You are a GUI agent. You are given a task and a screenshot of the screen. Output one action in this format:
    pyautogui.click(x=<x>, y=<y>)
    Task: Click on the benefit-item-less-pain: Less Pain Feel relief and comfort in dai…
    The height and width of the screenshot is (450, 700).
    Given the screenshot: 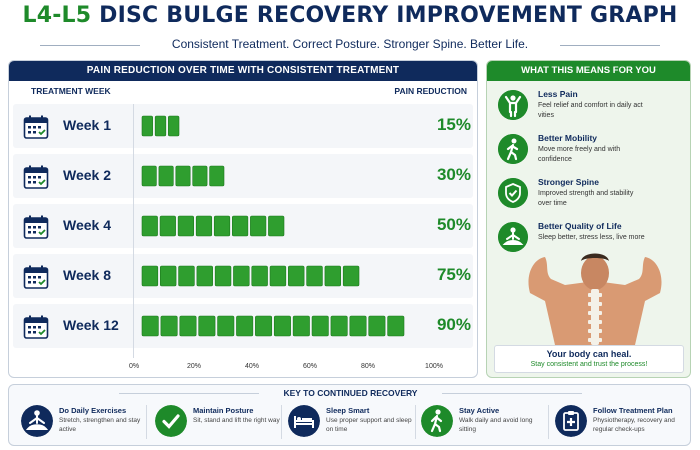 What is the action you would take?
    pyautogui.click(x=590, y=108)
    